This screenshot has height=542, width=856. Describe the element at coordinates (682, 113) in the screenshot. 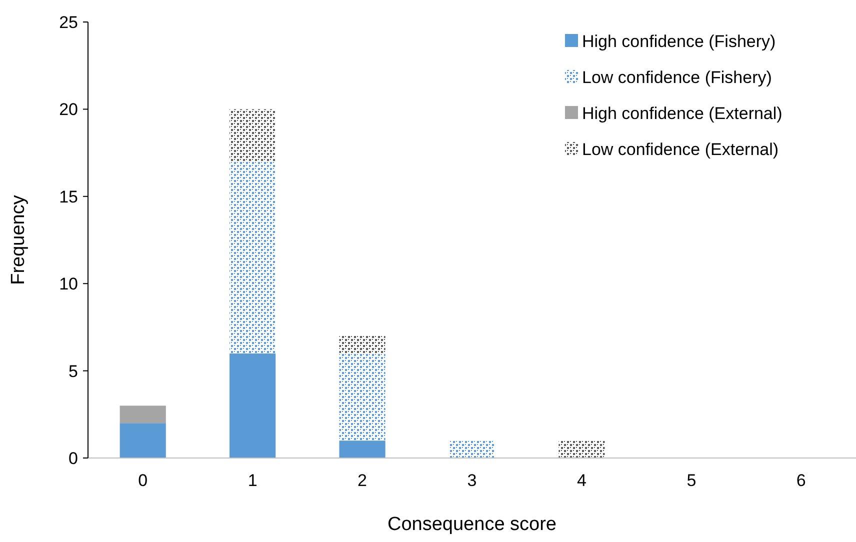

I see `legend-label: High confidence (External)` at that location.